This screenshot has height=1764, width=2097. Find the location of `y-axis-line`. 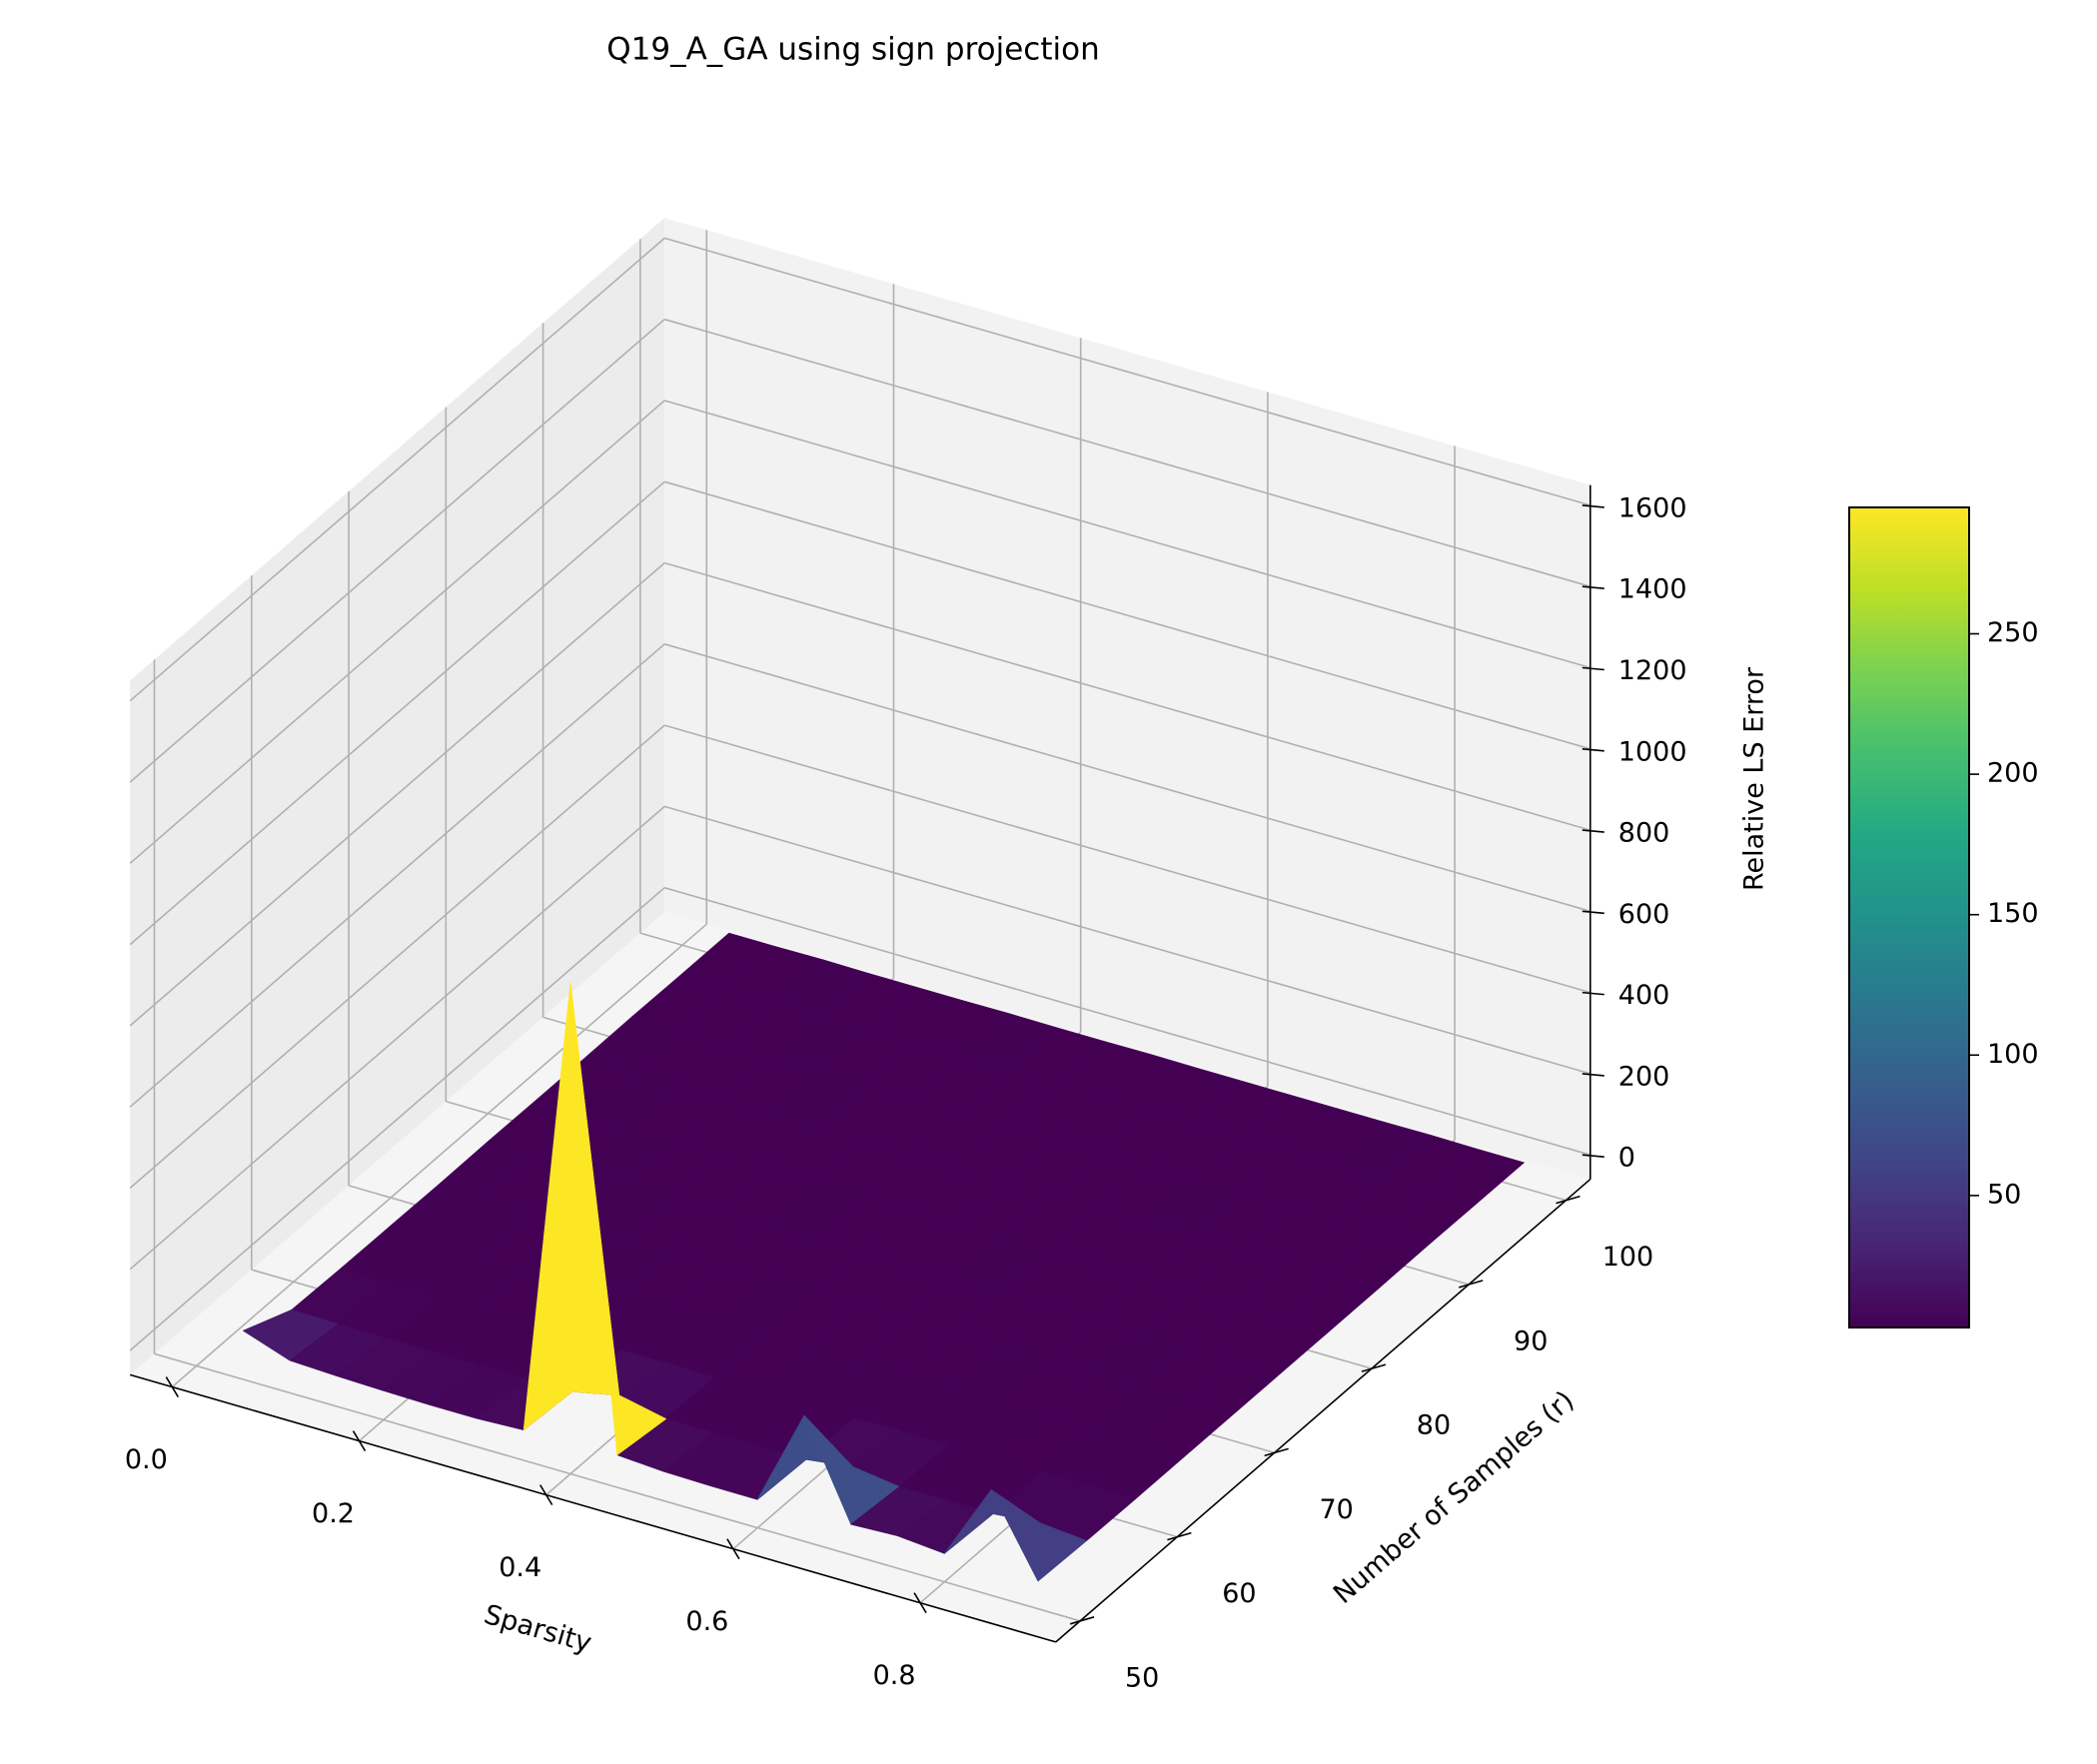

y-axis-line is located at coordinates (1323, 1410).